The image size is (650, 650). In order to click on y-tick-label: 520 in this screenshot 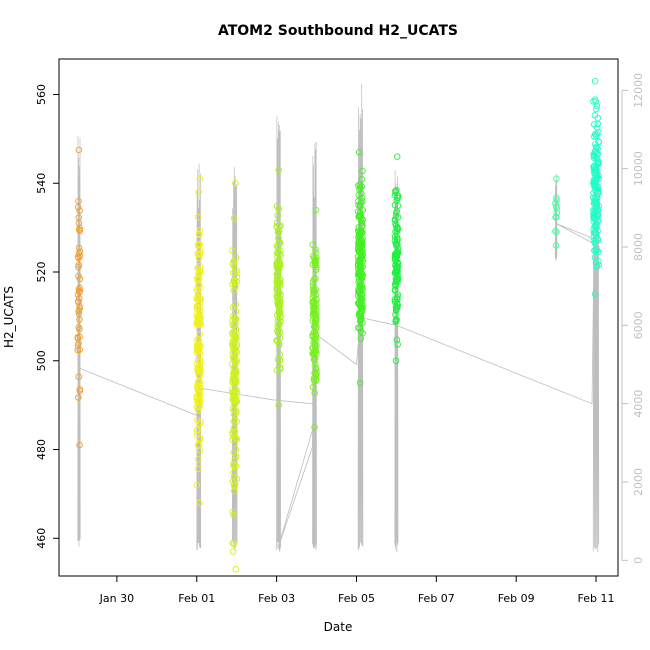, I will do `click(41, 272)`.